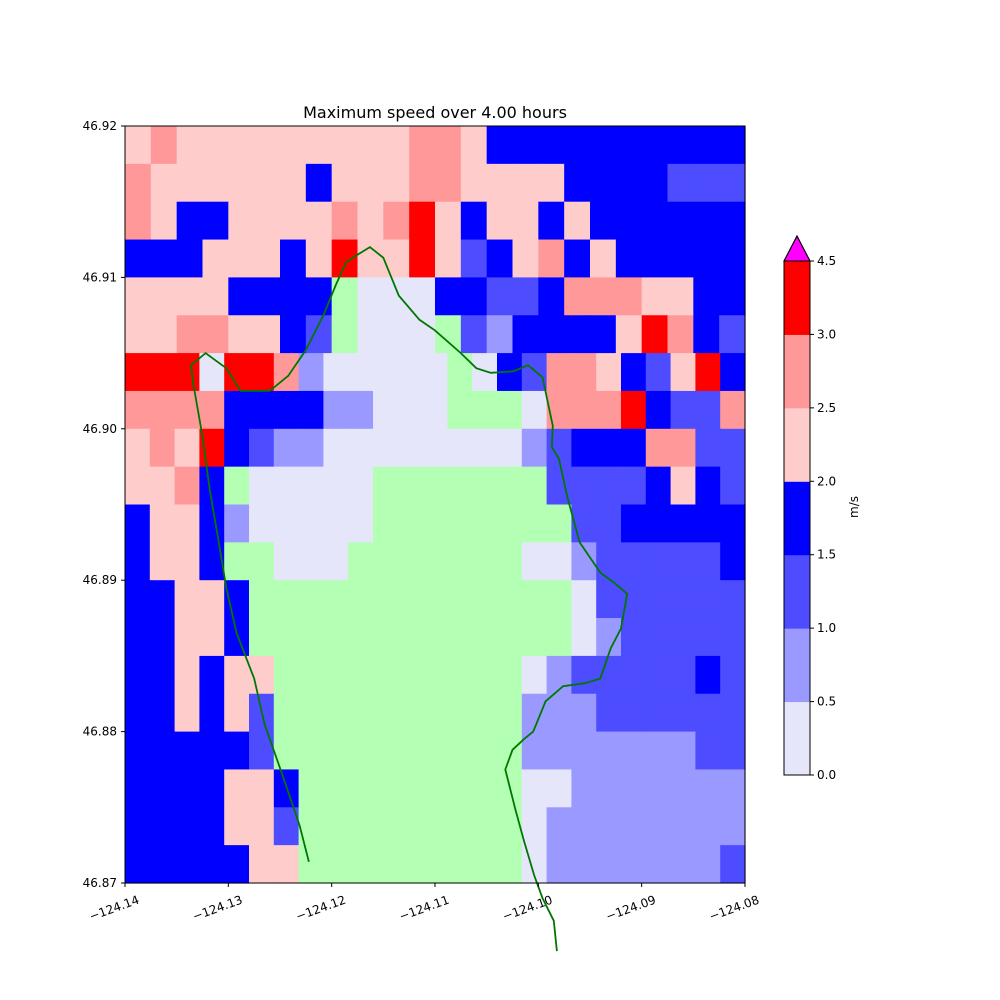 This screenshot has width=1000, height=1000. What do you see at coordinates (809, 508) in the screenshot?
I see `colorbar: 0.0 0.5 1.0 1.5 2.0 2.5 3.0 4.5` at bounding box center [809, 508].